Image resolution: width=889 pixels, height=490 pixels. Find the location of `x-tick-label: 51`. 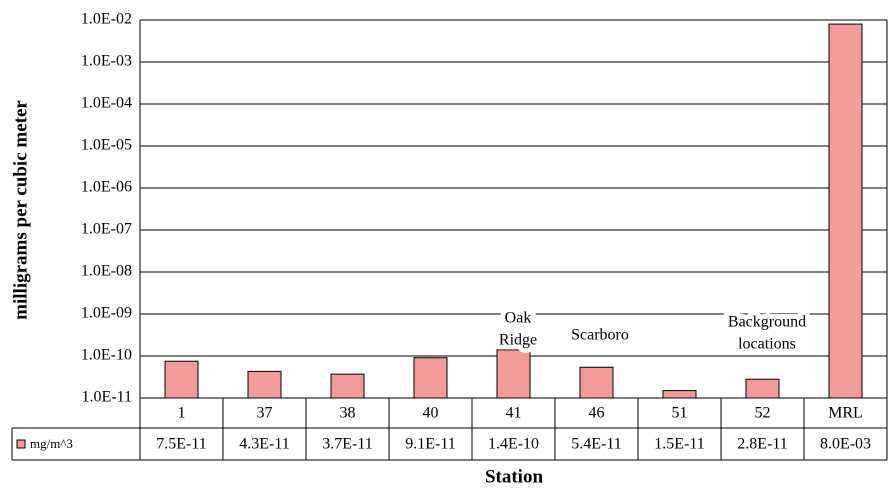

x-tick-label: 51 is located at coordinates (680, 413).